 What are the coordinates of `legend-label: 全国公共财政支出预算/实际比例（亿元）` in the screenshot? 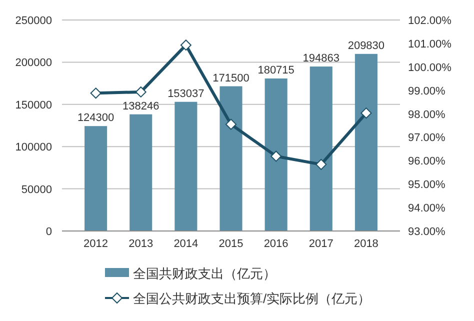 It's located at (252, 298).